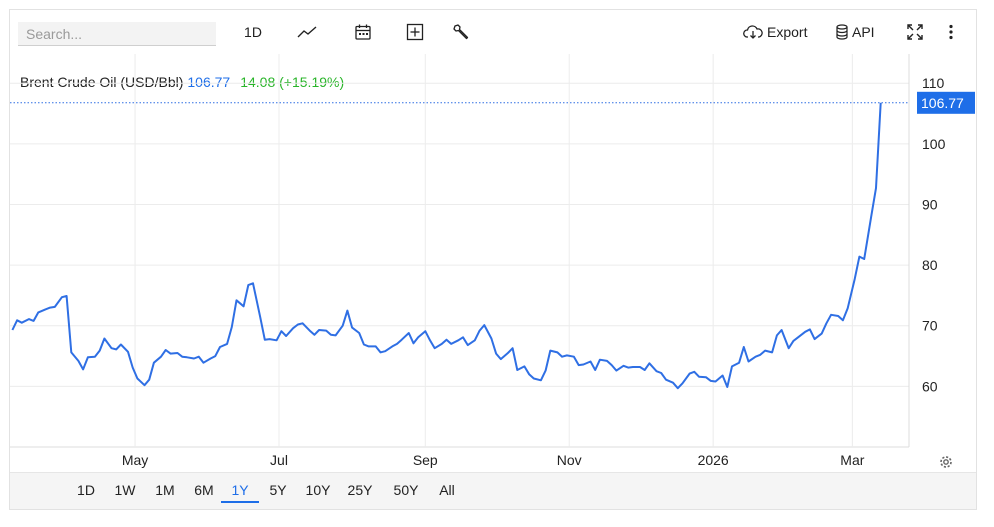 The image size is (994, 527). What do you see at coordinates (863, 32) in the screenshot?
I see `api-label: API` at bounding box center [863, 32].